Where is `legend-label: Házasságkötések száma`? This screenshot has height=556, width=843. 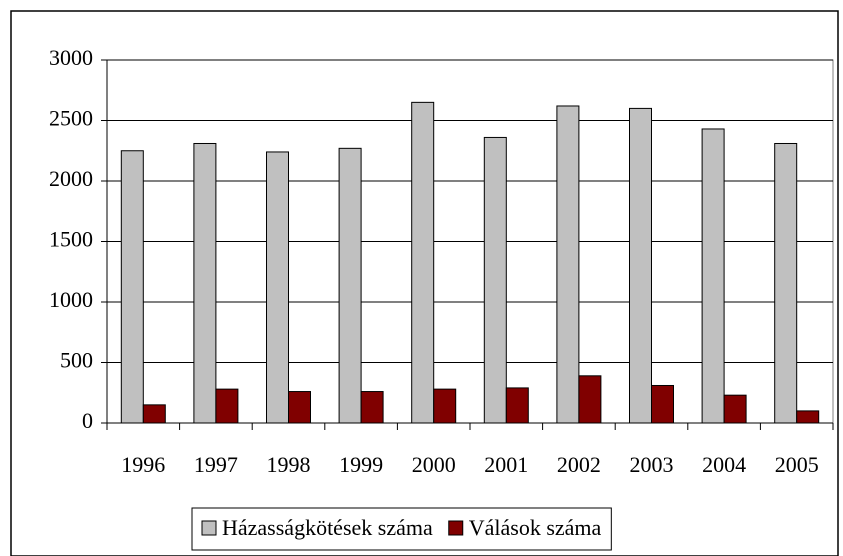
legend-label: Házasságkötések száma is located at coordinates (327, 527).